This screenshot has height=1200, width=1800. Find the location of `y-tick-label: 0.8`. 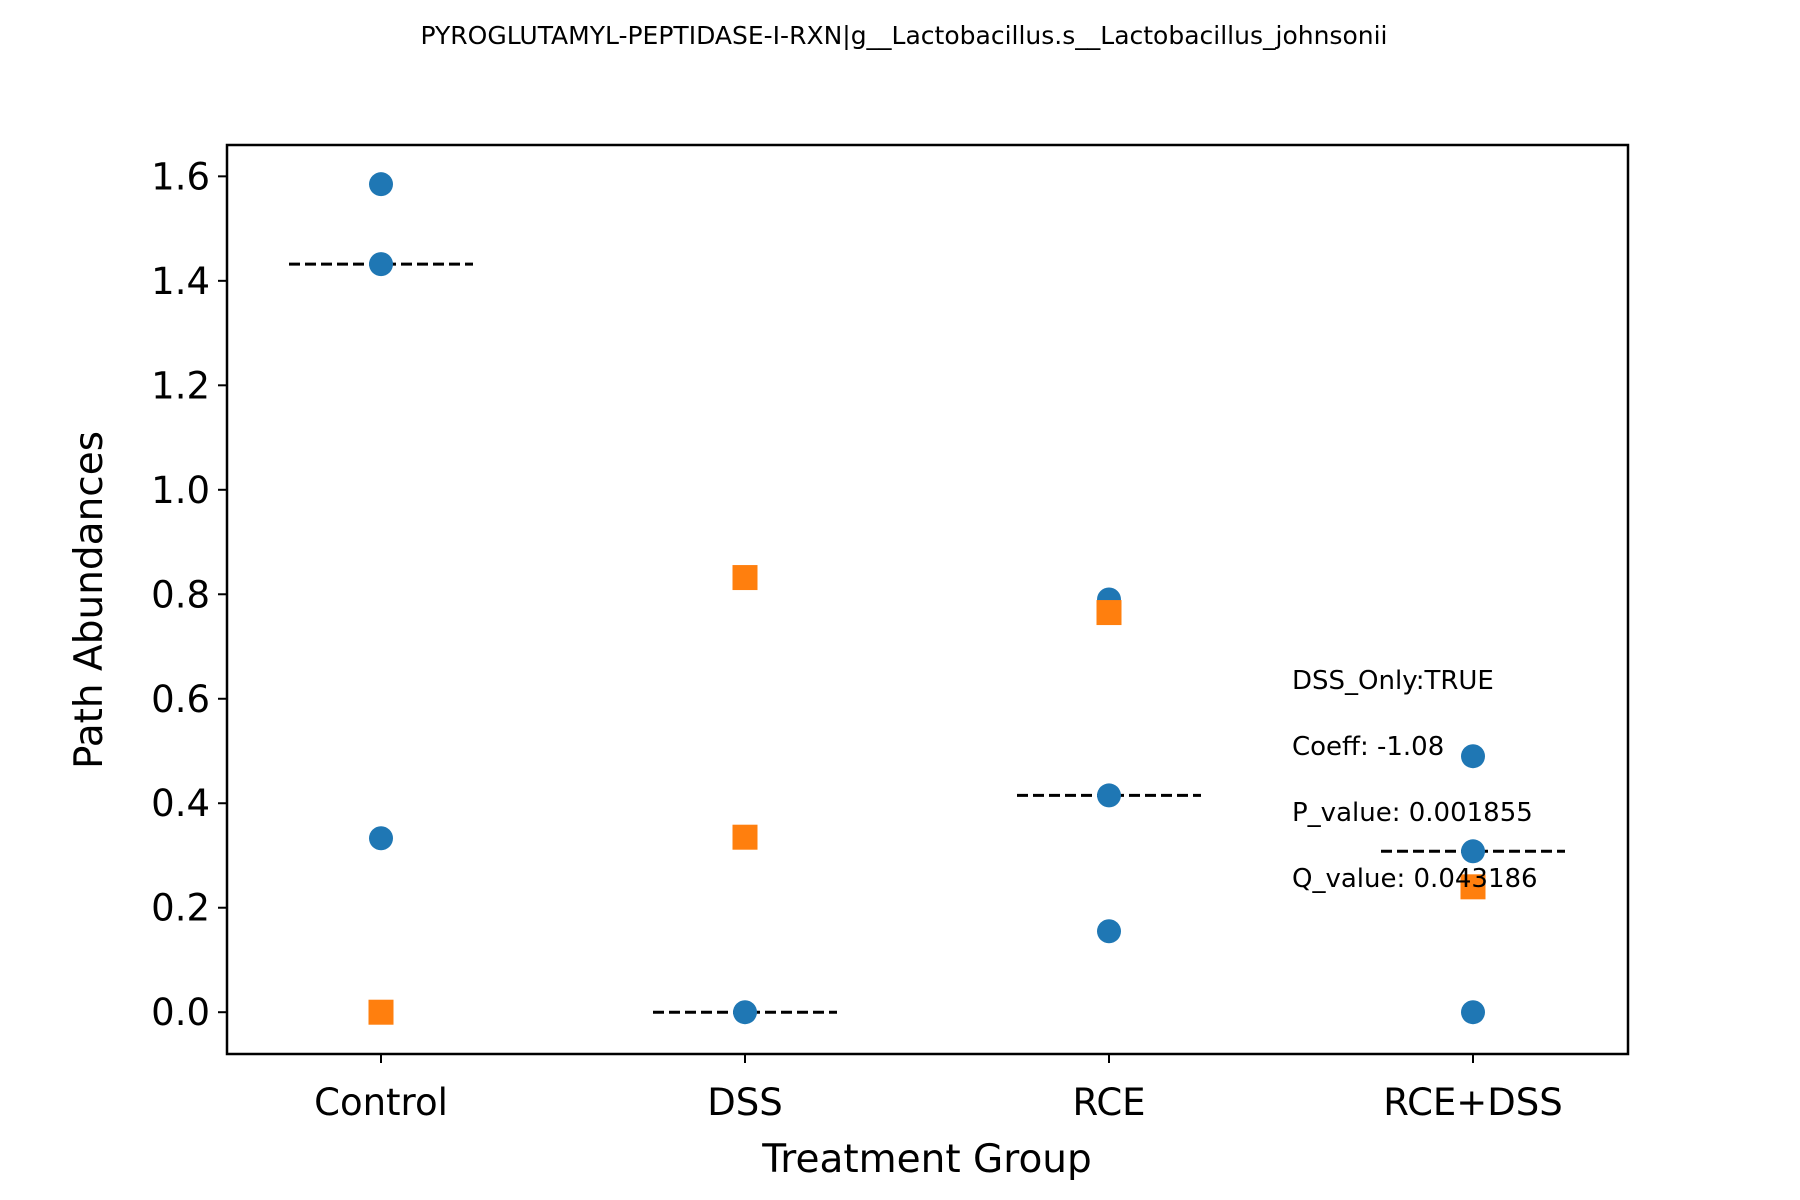

y-tick-label: 0.8 is located at coordinates (180, 594).